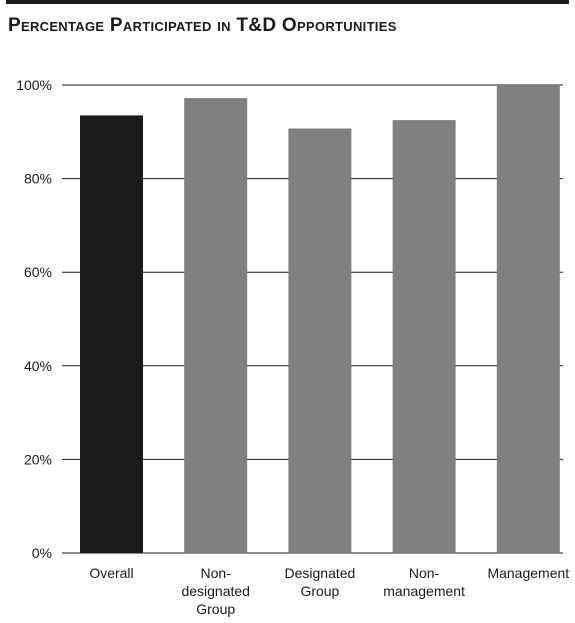 The image size is (575, 623). Describe the element at coordinates (42, 553) in the screenshot. I see `y-tick-label-0: 0%` at that location.